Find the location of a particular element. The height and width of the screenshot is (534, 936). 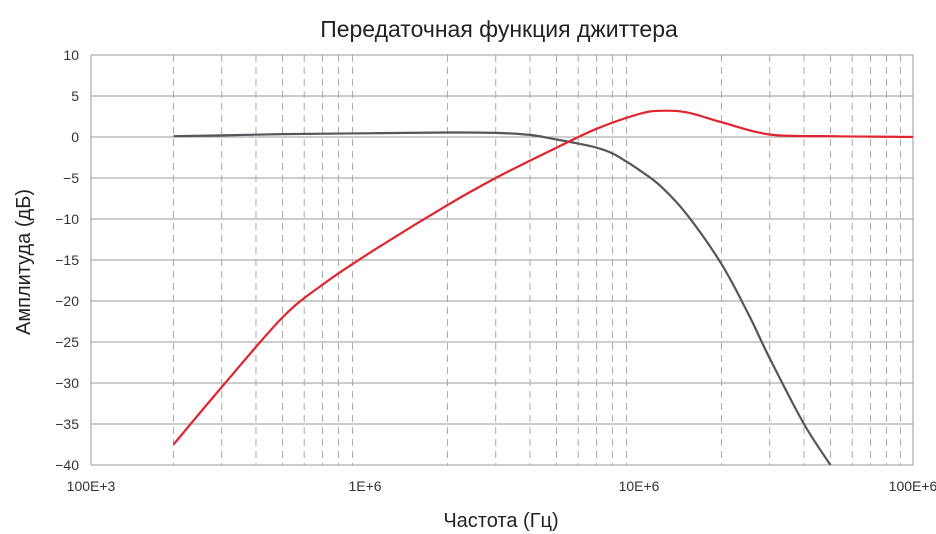

y-tick-label: 0 is located at coordinates (75, 137).